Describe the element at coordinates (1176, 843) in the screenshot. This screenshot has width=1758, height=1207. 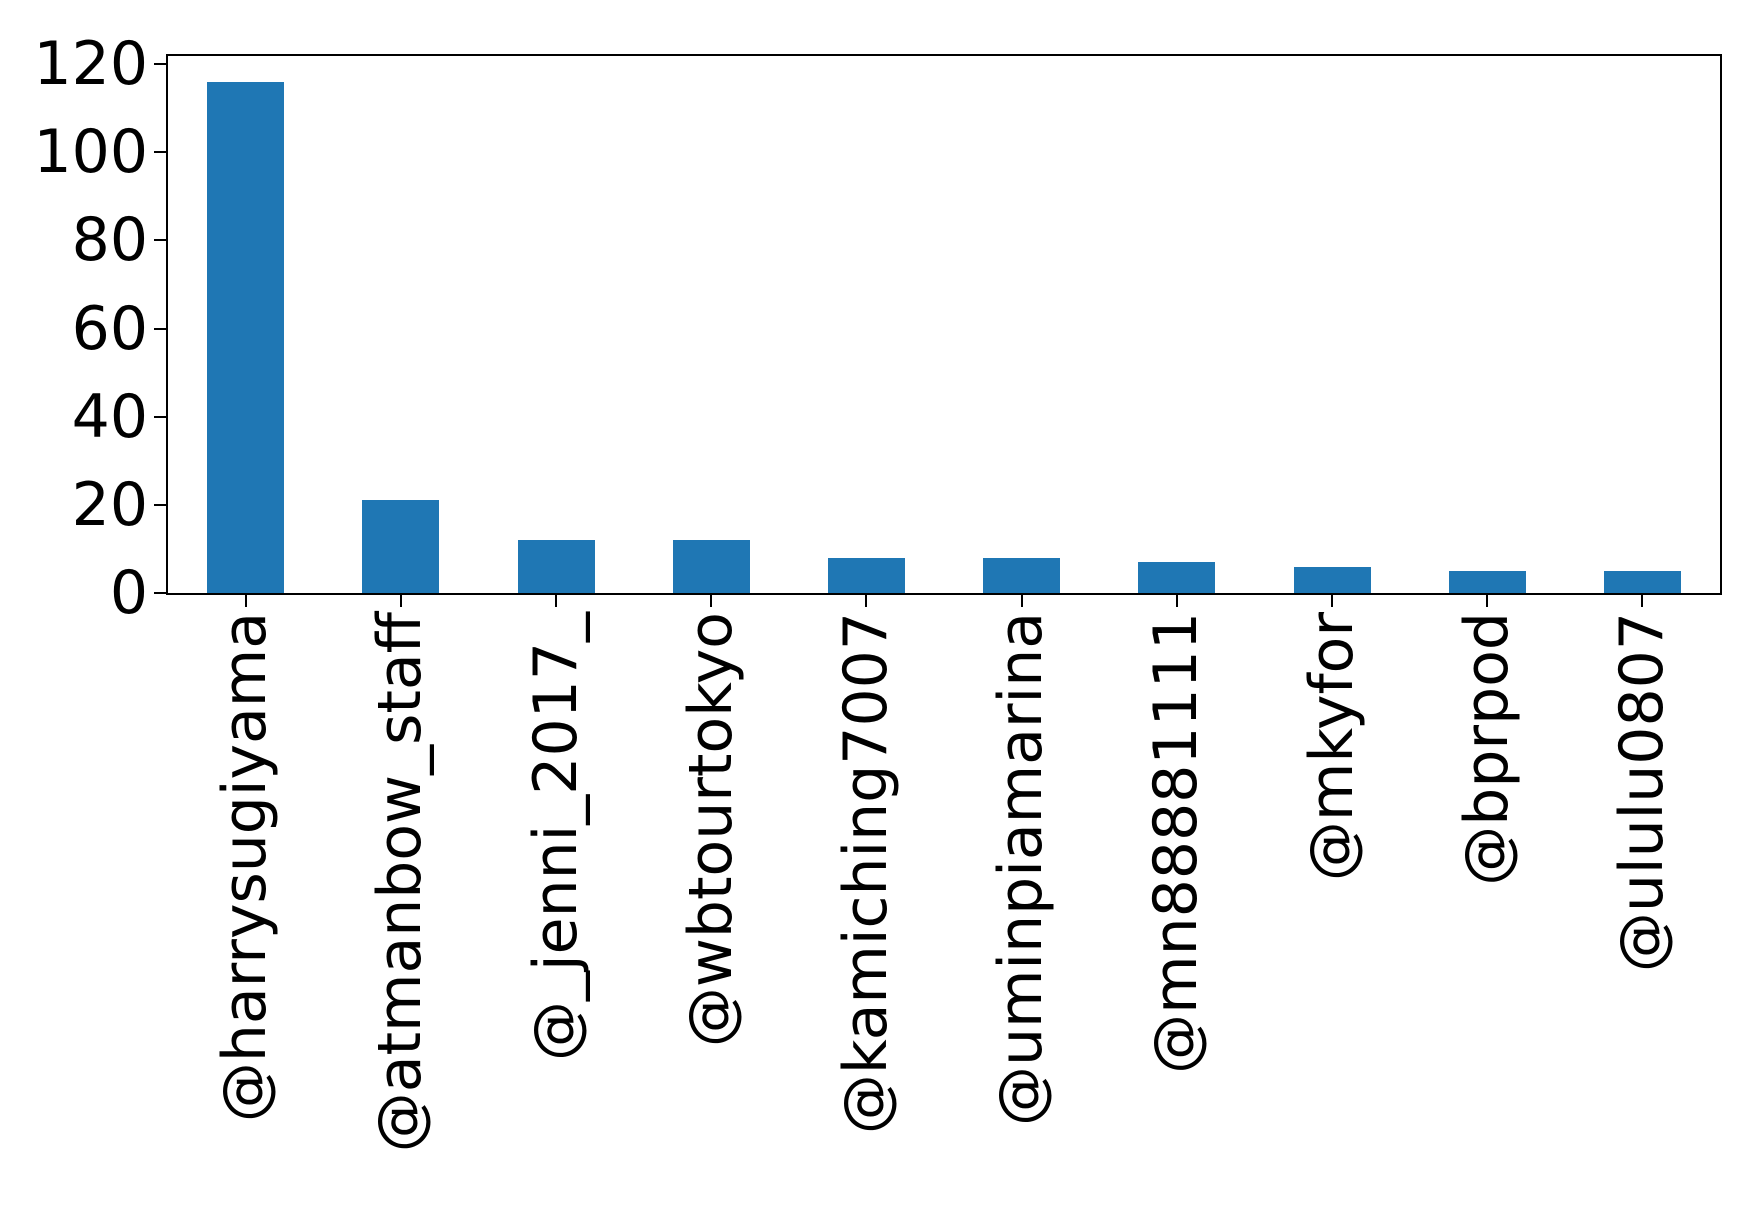
I see `x-tick-label: @mn88881111` at that location.